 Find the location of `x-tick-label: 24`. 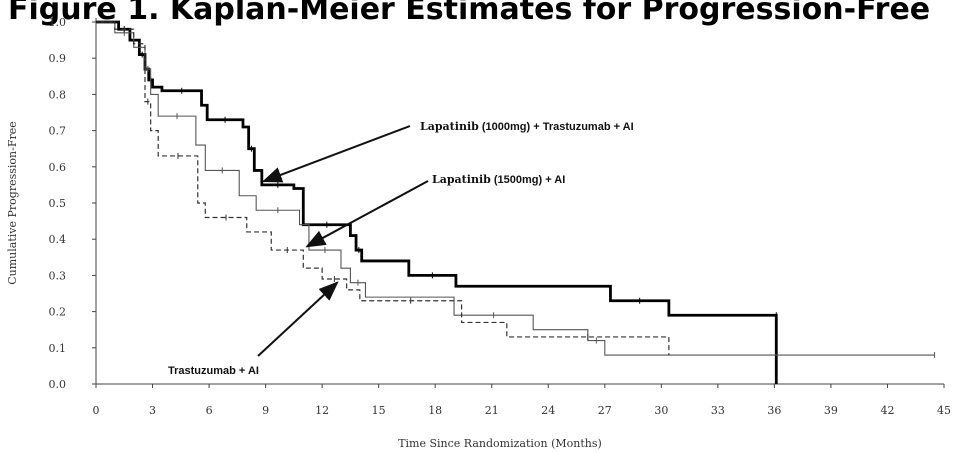

x-tick-label: 24 is located at coordinates (548, 410).